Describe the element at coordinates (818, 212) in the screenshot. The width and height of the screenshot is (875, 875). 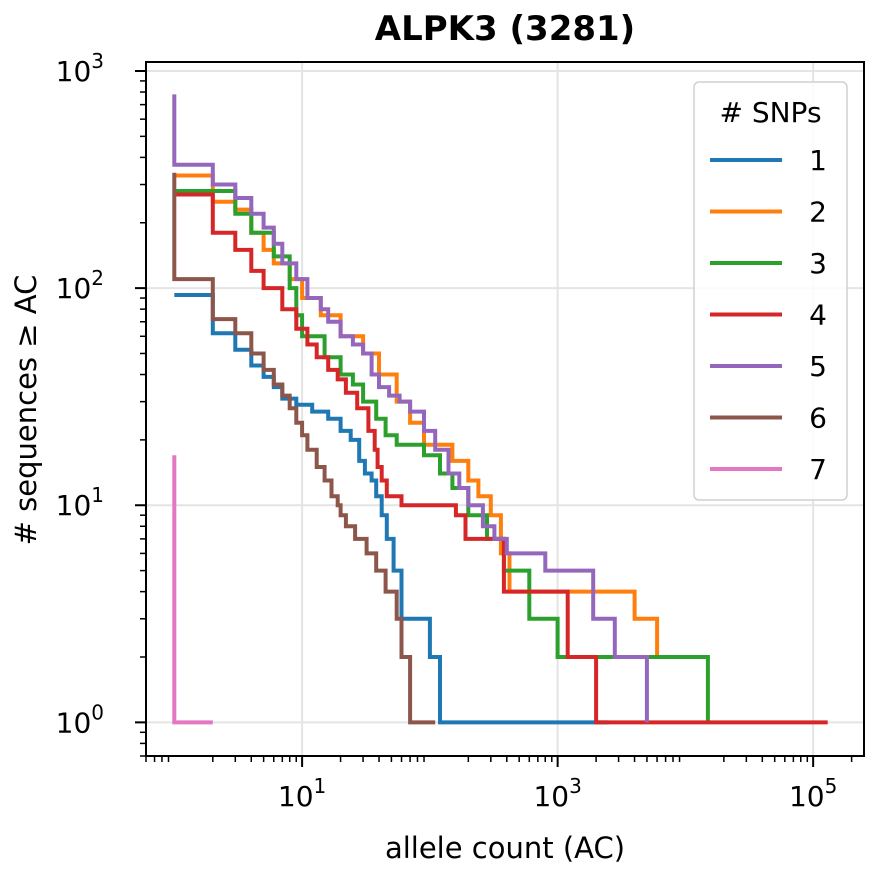
I see `legend-label-2: 2` at that location.